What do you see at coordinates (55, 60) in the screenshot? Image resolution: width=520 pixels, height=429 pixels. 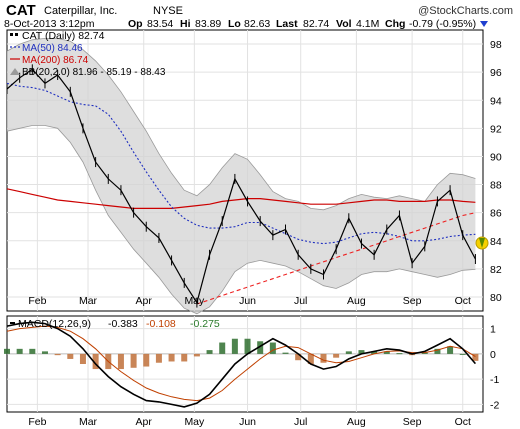 I see `legend-ma200: MA(200) 86.74` at bounding box center [55, 60].